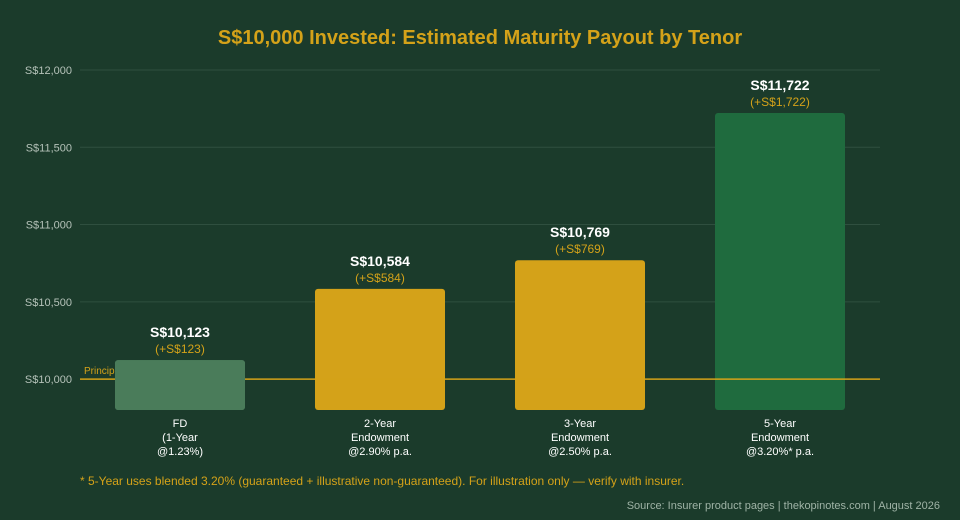 The height and width of the screenshot is (520, 960). What do you see at coordinates (780, 424) in the screenshot?
I see `x-tick-label: 5-Year` at bounding box center [780, 424].